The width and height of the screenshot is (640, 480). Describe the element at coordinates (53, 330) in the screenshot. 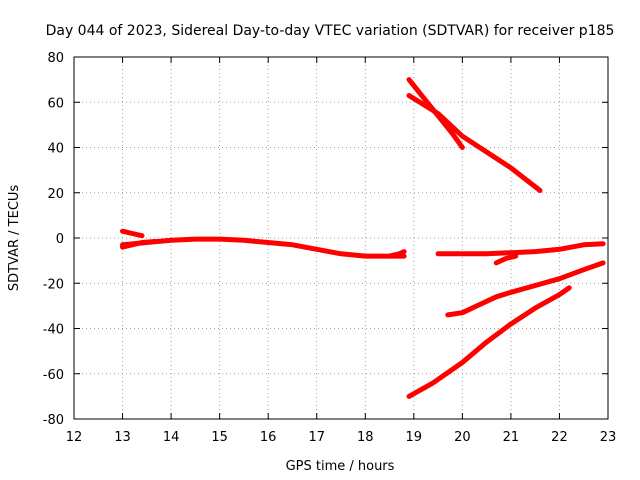

I see `y-tick-label: -40` at that location.